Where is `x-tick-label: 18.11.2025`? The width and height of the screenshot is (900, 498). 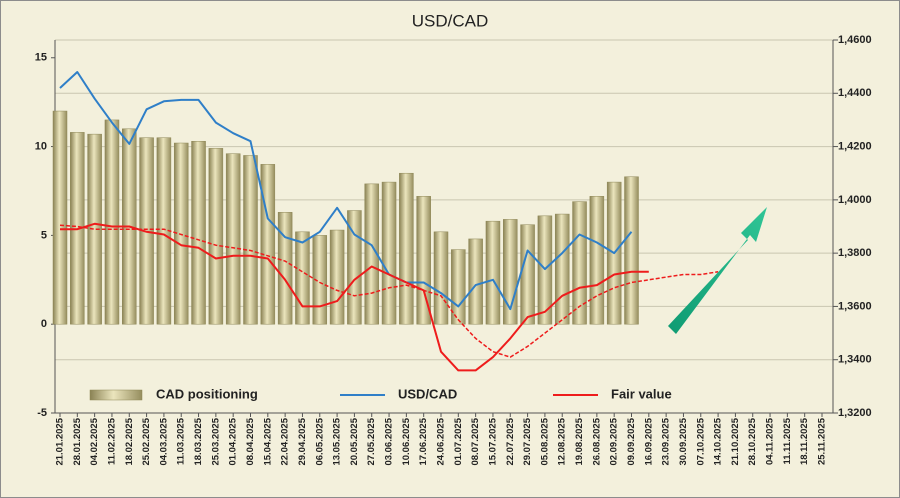
x-tick-label: 18.11.2025 is located at coordinates (804, 441).